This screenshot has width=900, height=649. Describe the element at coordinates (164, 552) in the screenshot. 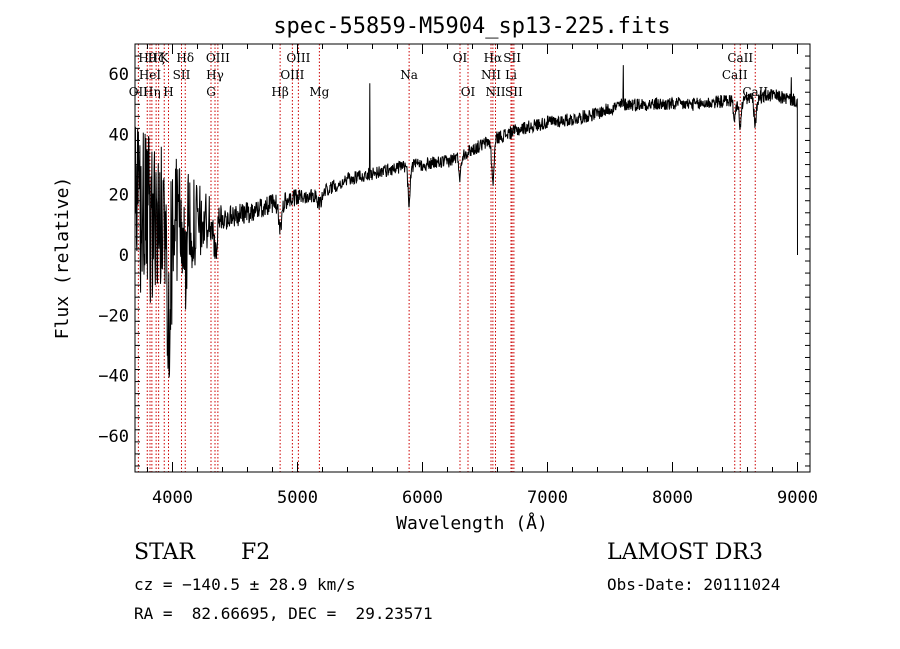

I see `object-class: STAR` at that location.